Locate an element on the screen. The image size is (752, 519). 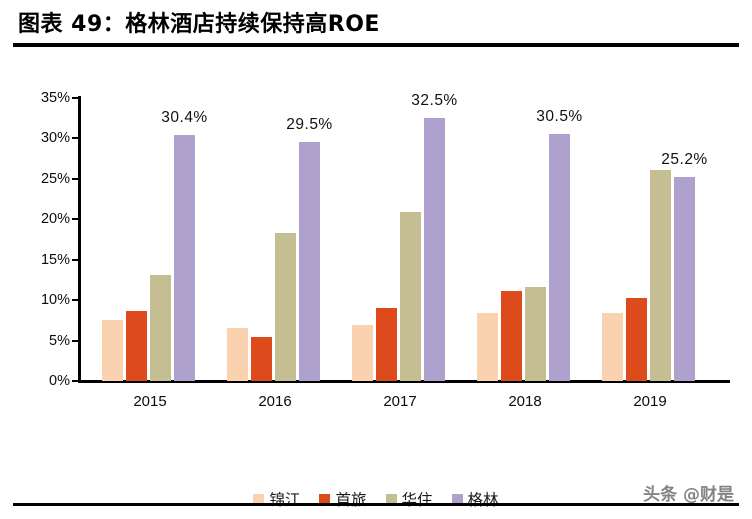
page-title: 图表 49：格林酒店持续保持高ROE is located at coordinates (199, 24).